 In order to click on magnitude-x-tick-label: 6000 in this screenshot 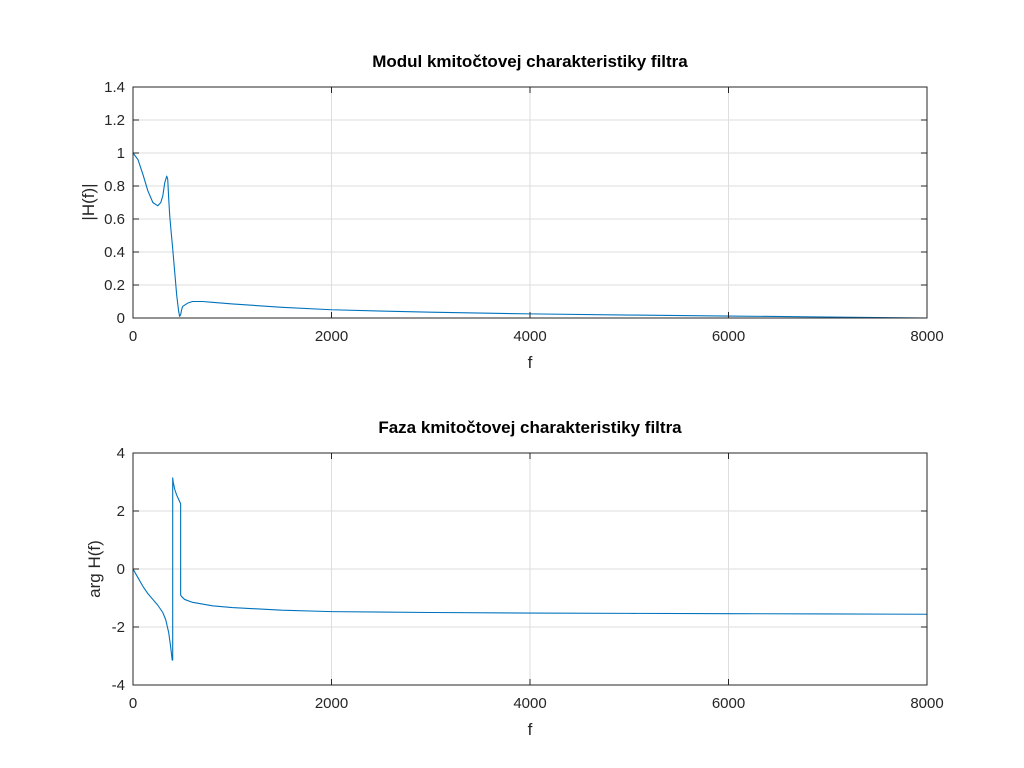, I will do `click(728, 336)`.